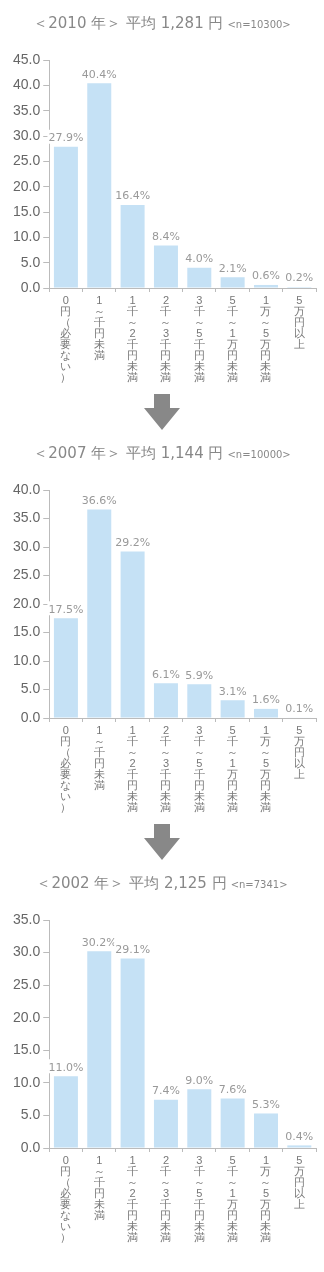  I want to click on data-label: 2.1%, so click(232, 268).